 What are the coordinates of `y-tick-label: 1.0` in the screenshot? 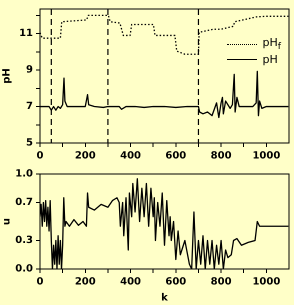 It's located at (24, 174).